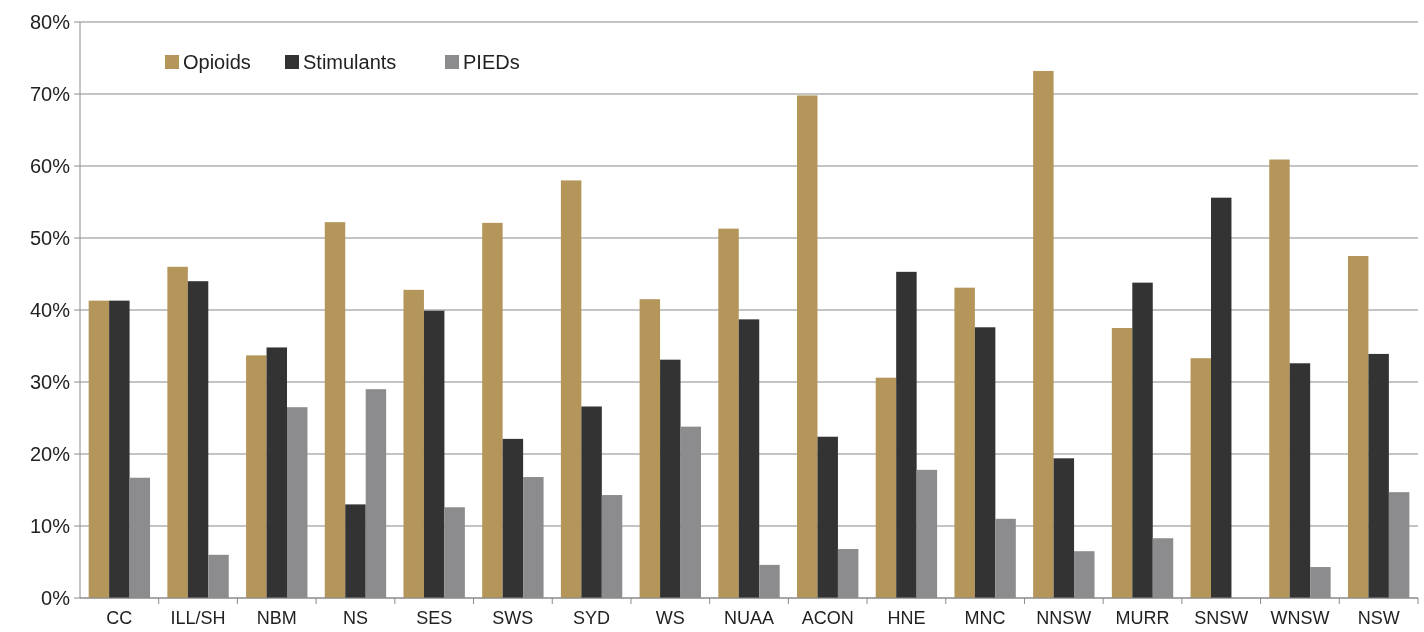  Describe the element at coordinates (670, 618) in the screenshot. I see `x-tick-label: WS` at that location.